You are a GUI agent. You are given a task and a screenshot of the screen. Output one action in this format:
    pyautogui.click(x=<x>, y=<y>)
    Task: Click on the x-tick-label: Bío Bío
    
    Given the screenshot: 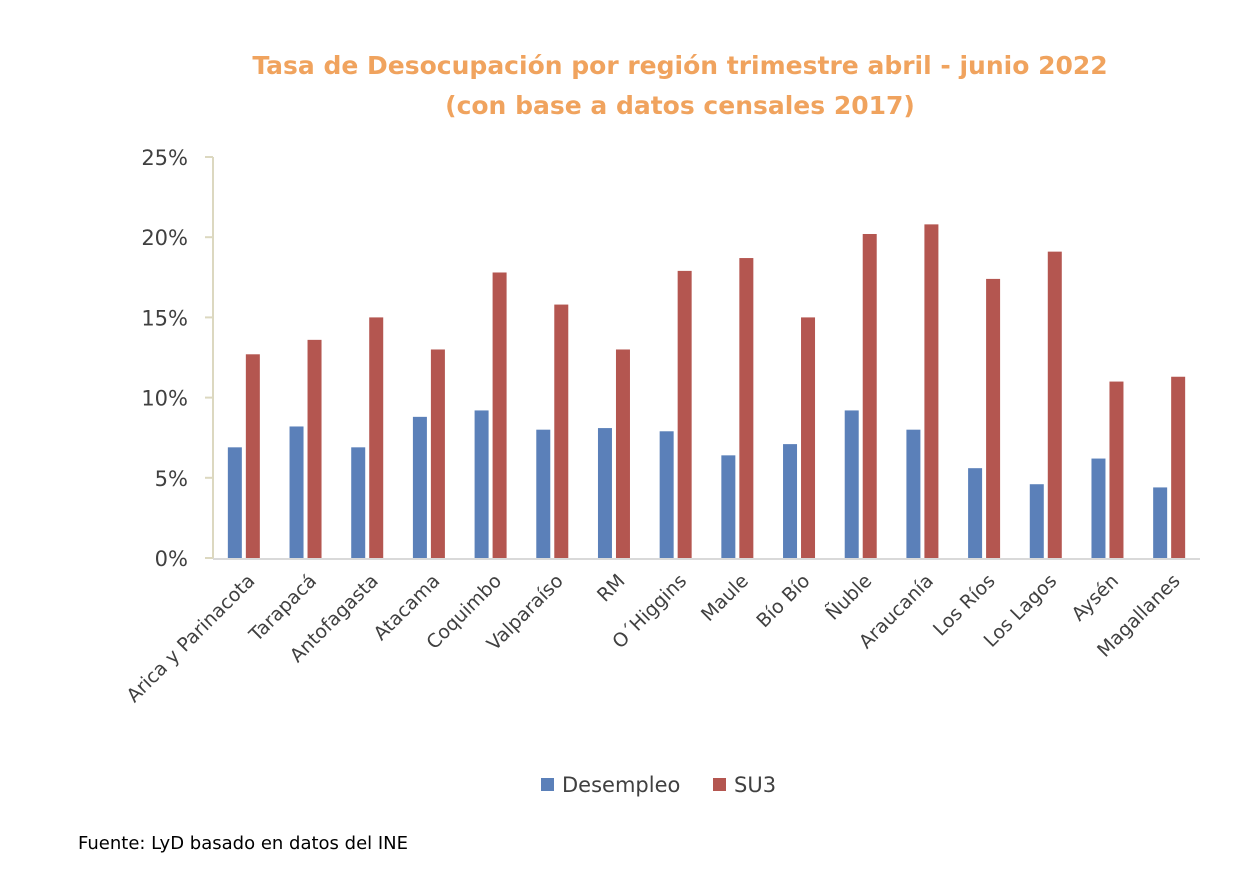 What is the action you would take?
    pyautogui.click(x=783, y=601)
    